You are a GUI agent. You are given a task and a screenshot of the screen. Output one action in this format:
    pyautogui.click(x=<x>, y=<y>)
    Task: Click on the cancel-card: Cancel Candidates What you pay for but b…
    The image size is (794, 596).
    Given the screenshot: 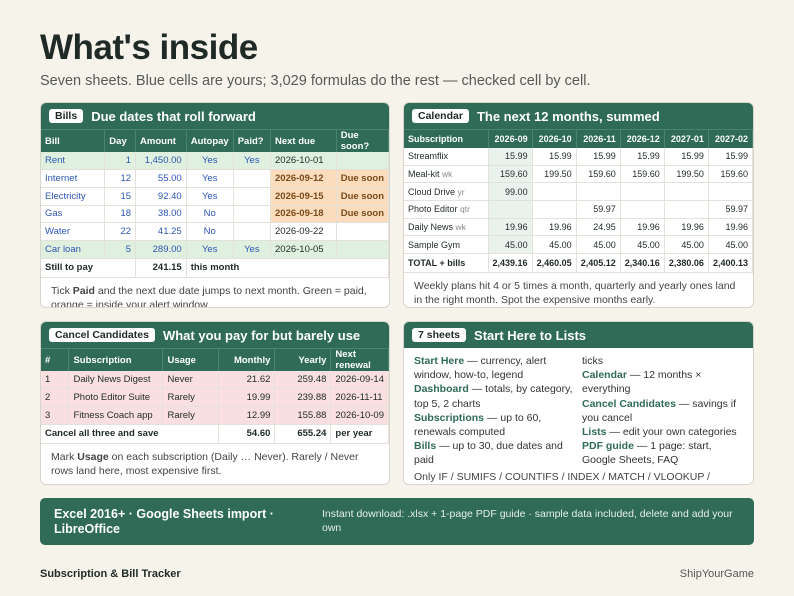 What is the action you would take?
    pyautogui.click(x=215, y=403)
    